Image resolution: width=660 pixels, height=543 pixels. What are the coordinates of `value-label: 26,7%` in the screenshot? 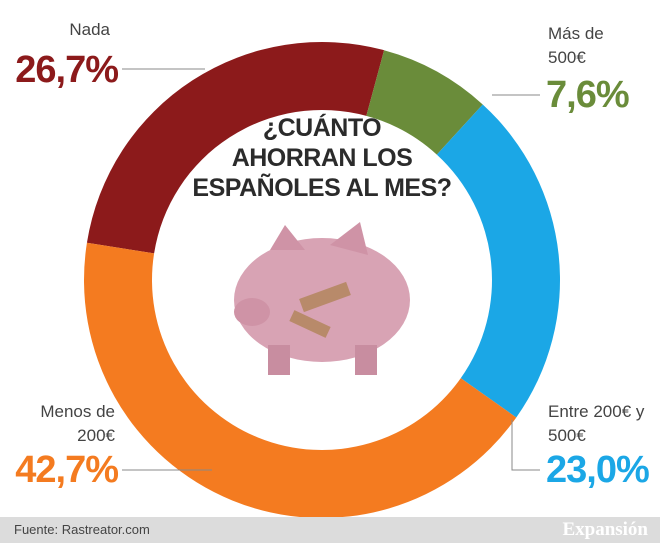 It's located at (67, 70).